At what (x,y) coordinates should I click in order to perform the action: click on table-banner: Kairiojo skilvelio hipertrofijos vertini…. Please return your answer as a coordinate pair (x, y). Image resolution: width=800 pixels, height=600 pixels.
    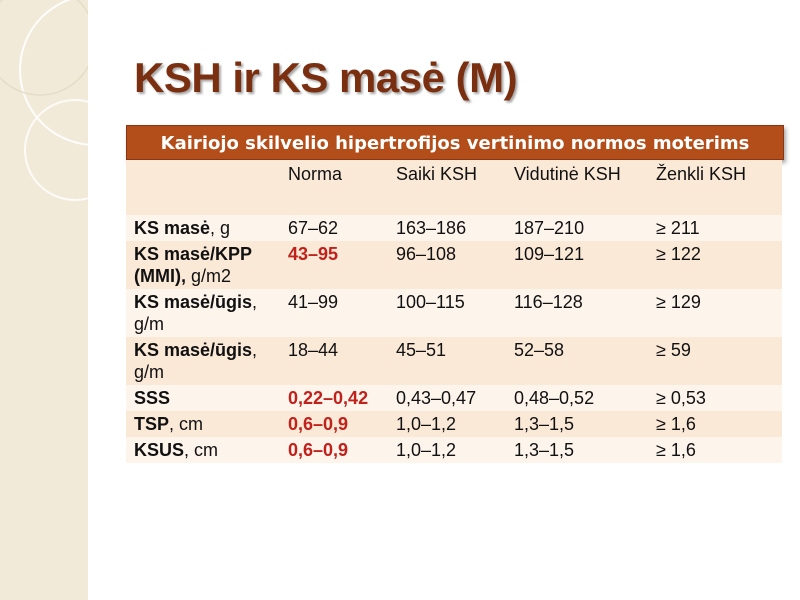
    Looking at the image, I should click on (455, 142).